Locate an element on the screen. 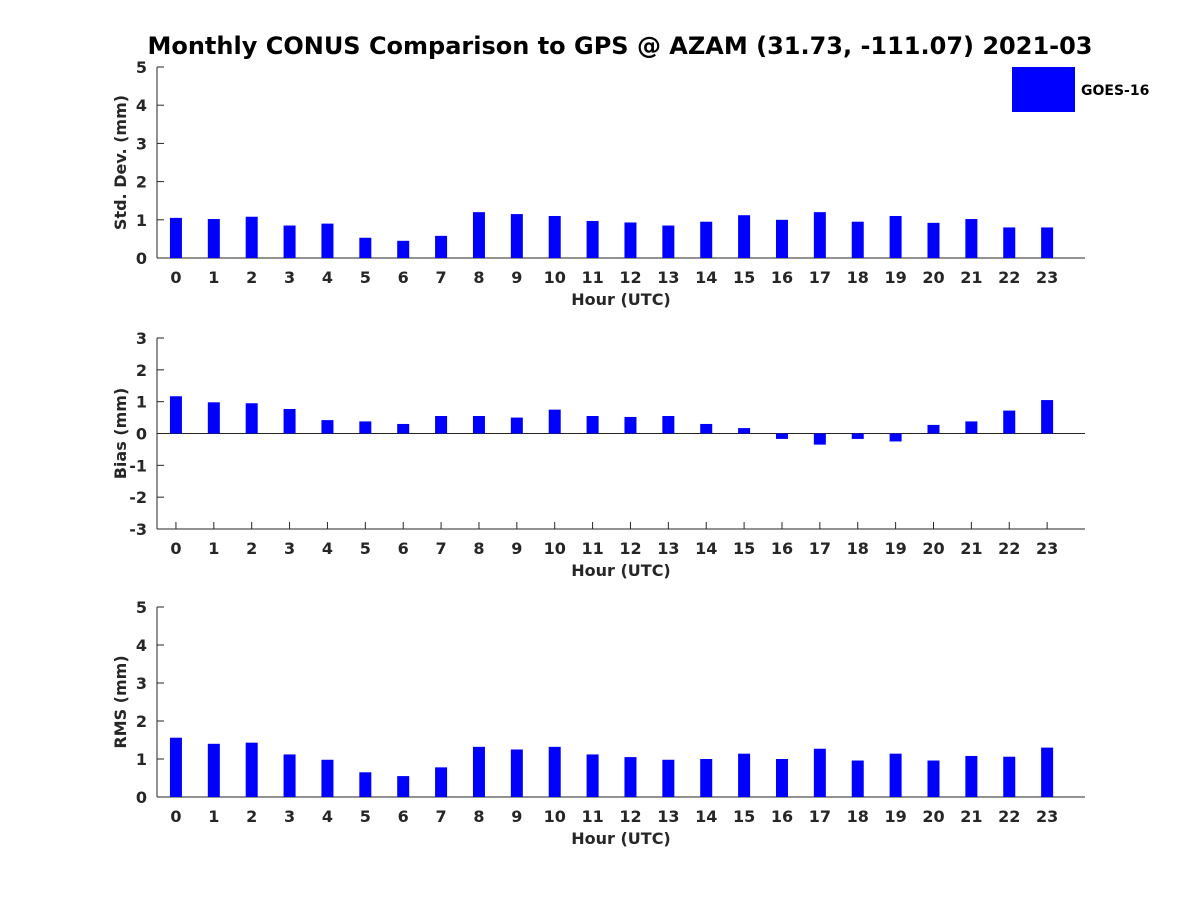  y-tick-label: 4 is located at coordinates (141, 645).